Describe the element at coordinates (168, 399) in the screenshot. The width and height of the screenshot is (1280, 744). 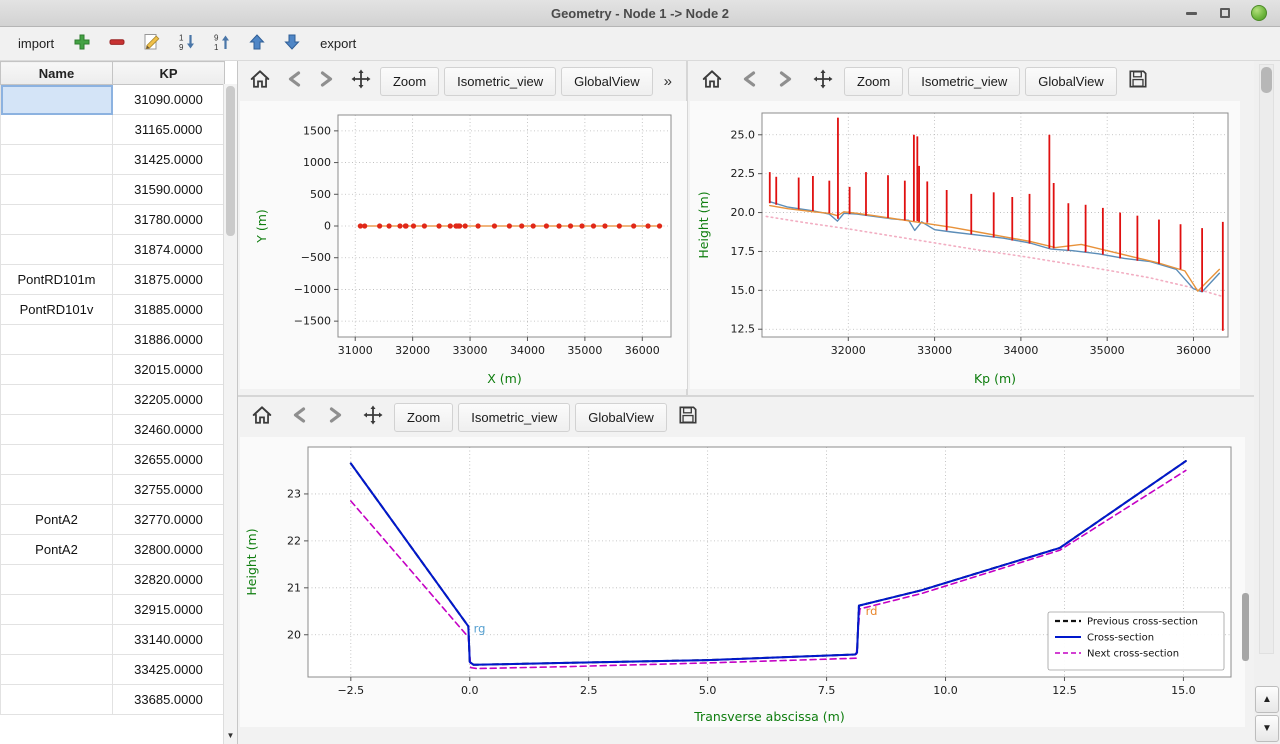
I see `kp-cell: 32205.0000` at that location.